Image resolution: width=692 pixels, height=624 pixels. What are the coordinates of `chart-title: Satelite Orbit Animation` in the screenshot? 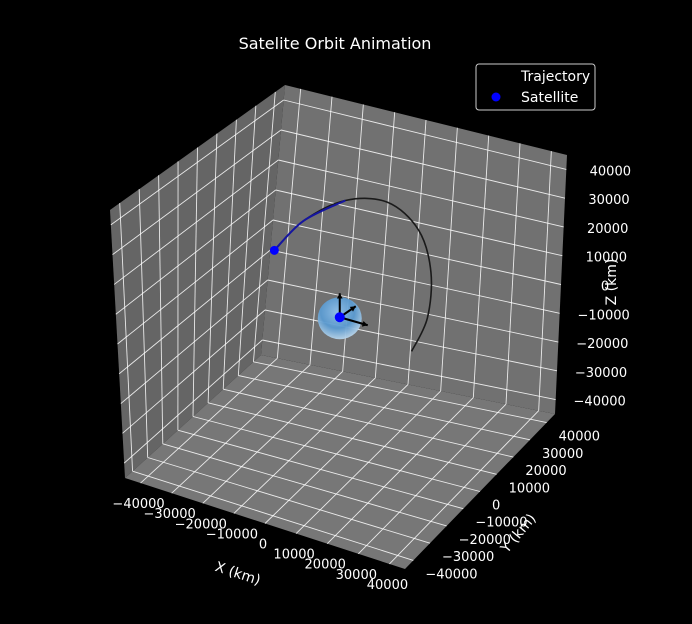 It's located at (335, 43).